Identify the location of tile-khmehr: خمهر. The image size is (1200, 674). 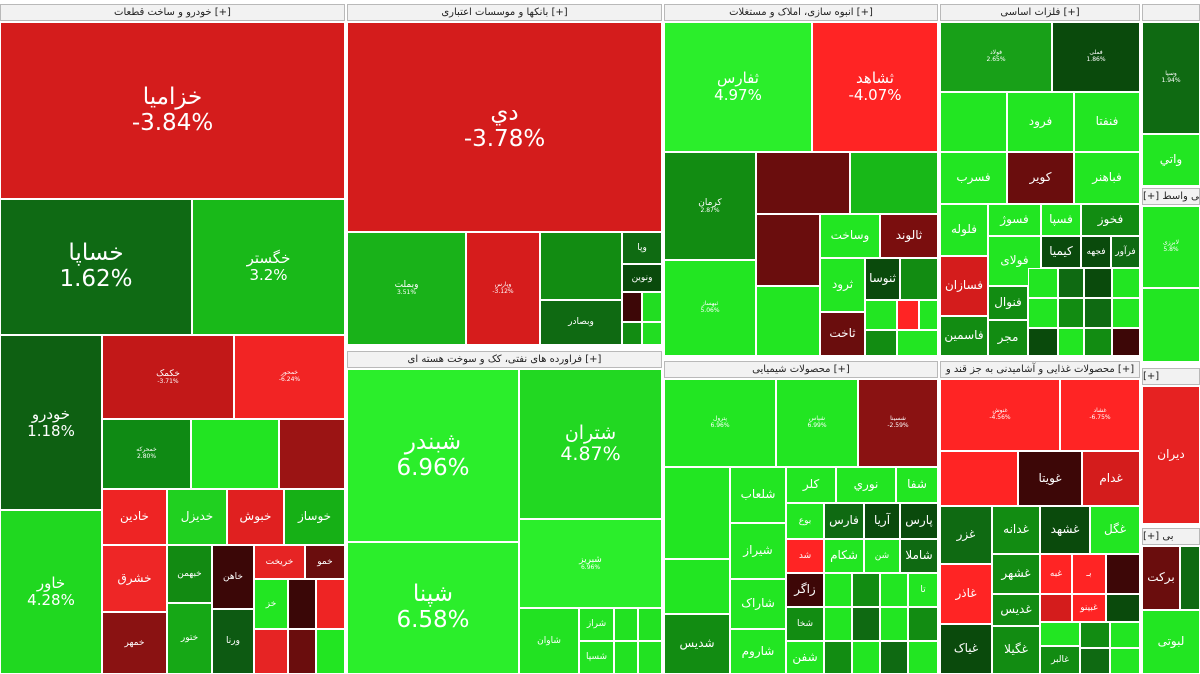
(134, 643).